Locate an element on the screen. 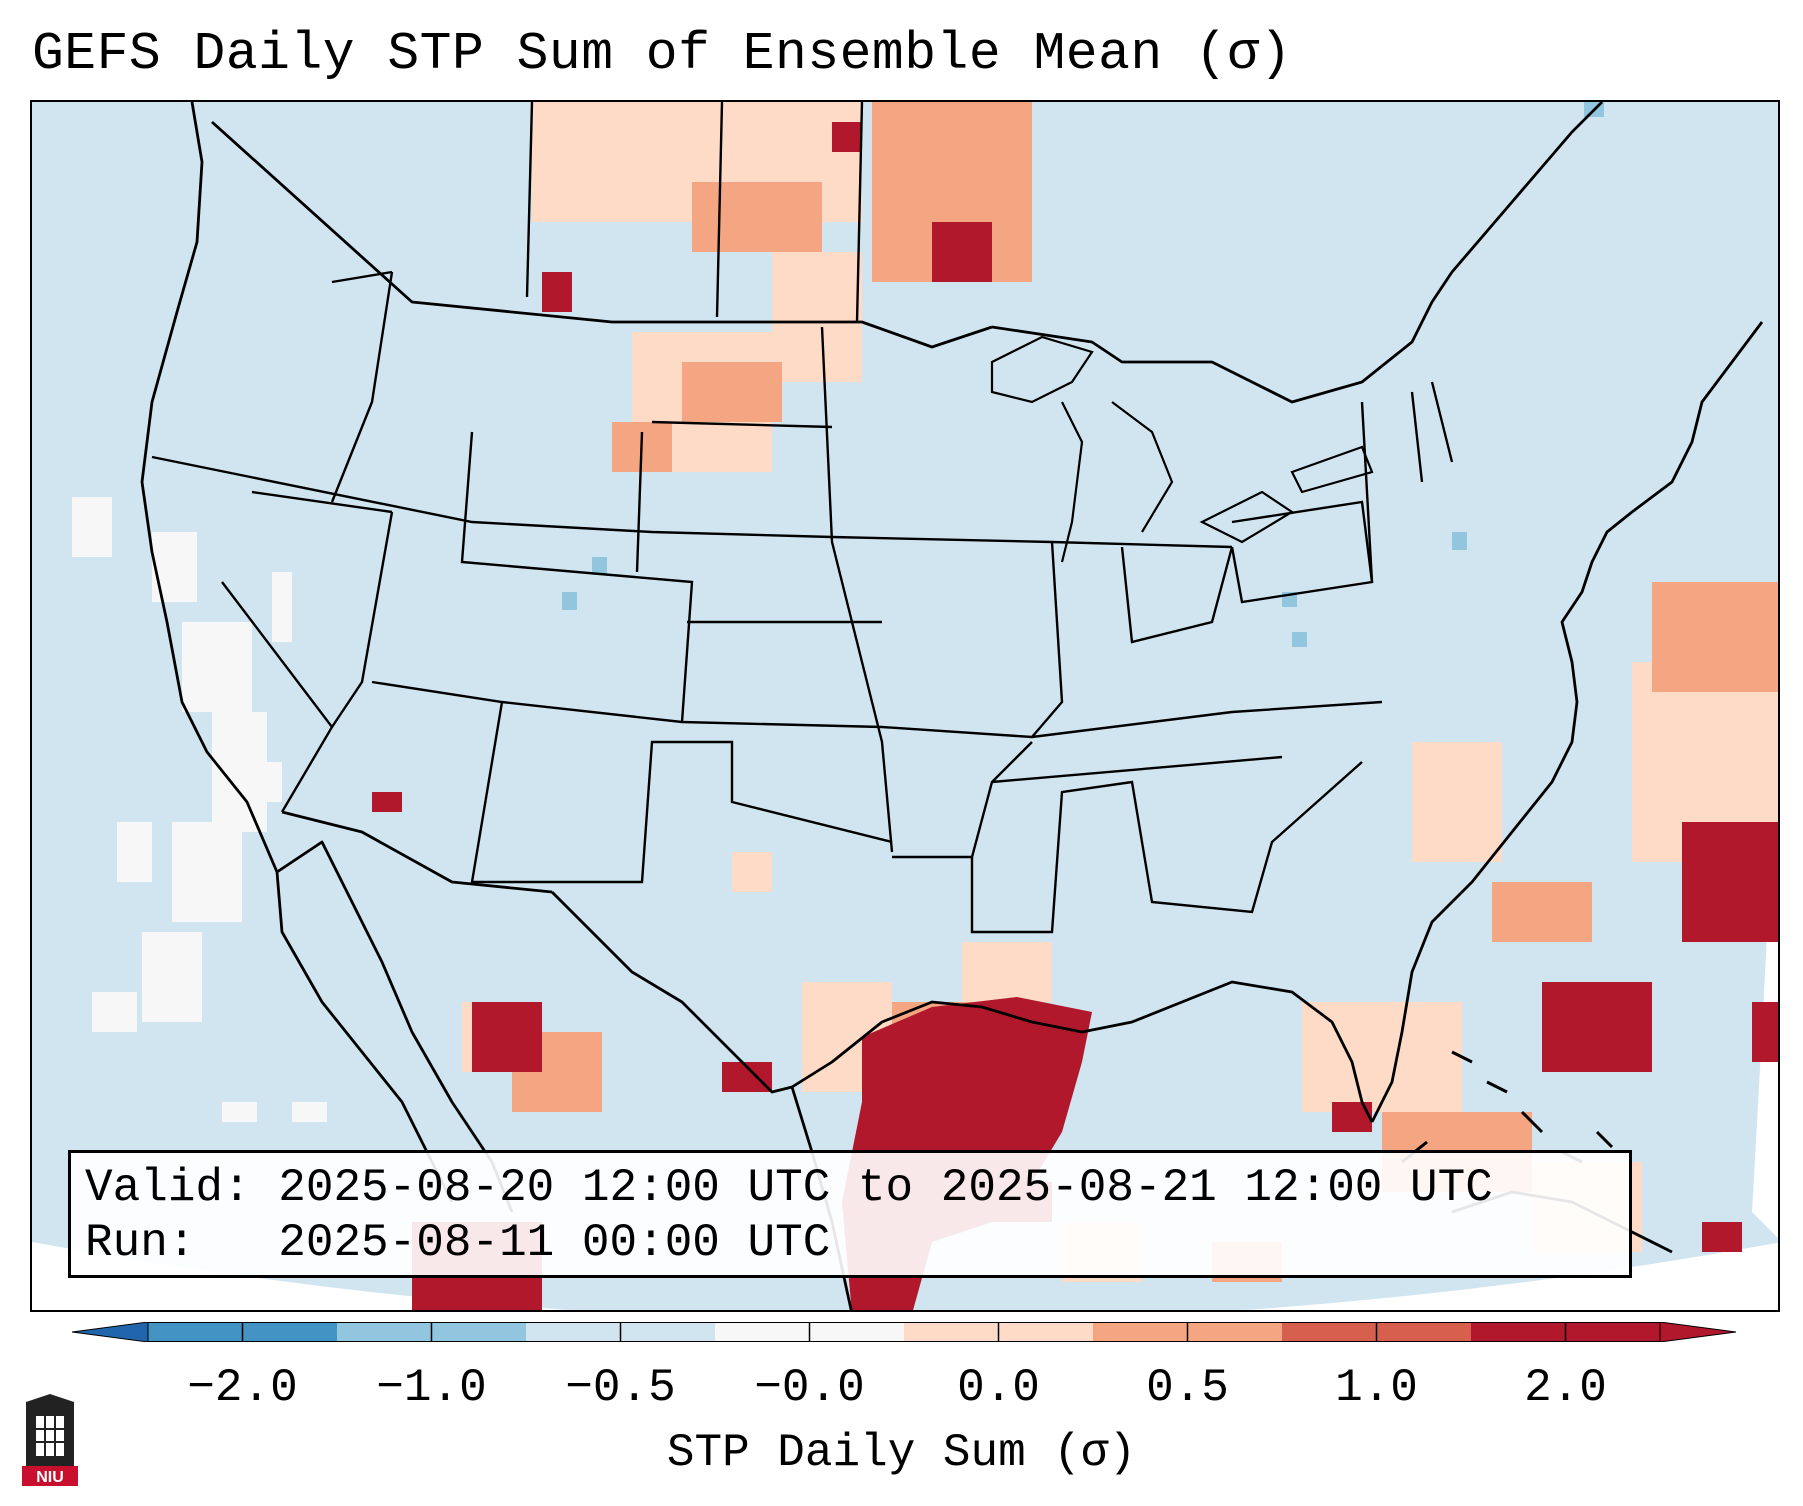 The image size is (1803, 1506). colorbar-outline is located at coordinates (904, 1332).